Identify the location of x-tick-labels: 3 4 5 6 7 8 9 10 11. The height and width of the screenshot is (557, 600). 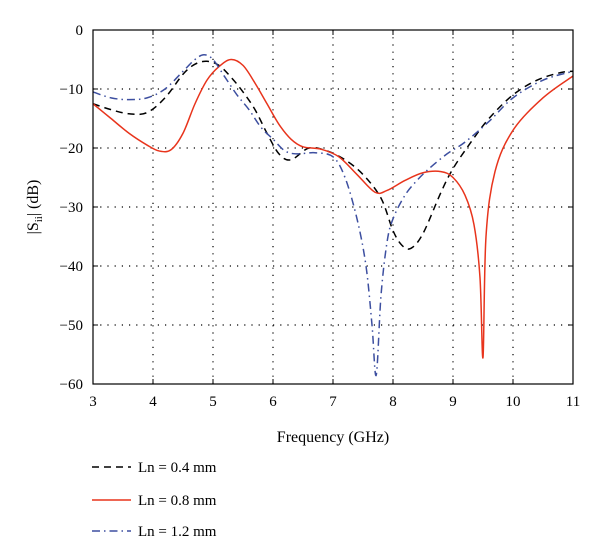
(334, 402).